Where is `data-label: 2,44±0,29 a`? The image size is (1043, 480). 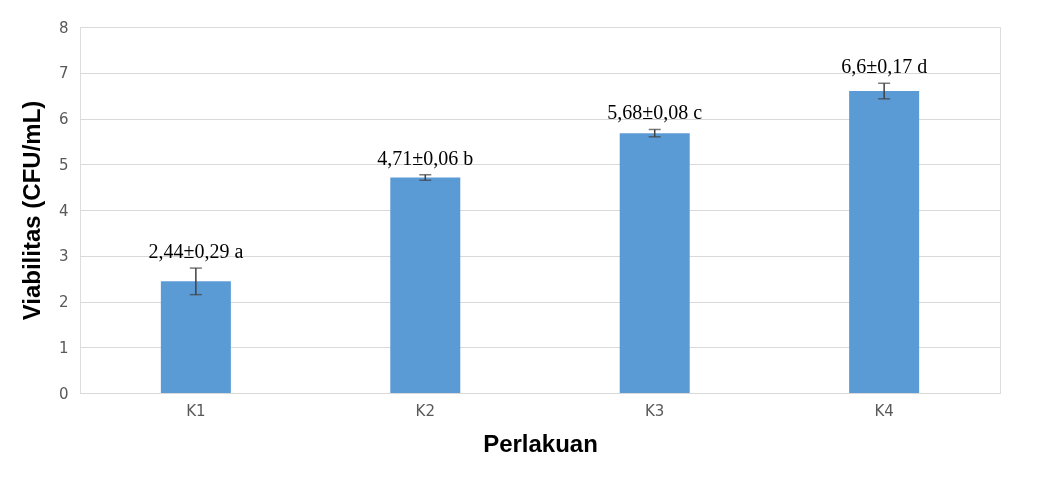
data-label: 2,44±0,29 a is located at coordinates (196, 251).